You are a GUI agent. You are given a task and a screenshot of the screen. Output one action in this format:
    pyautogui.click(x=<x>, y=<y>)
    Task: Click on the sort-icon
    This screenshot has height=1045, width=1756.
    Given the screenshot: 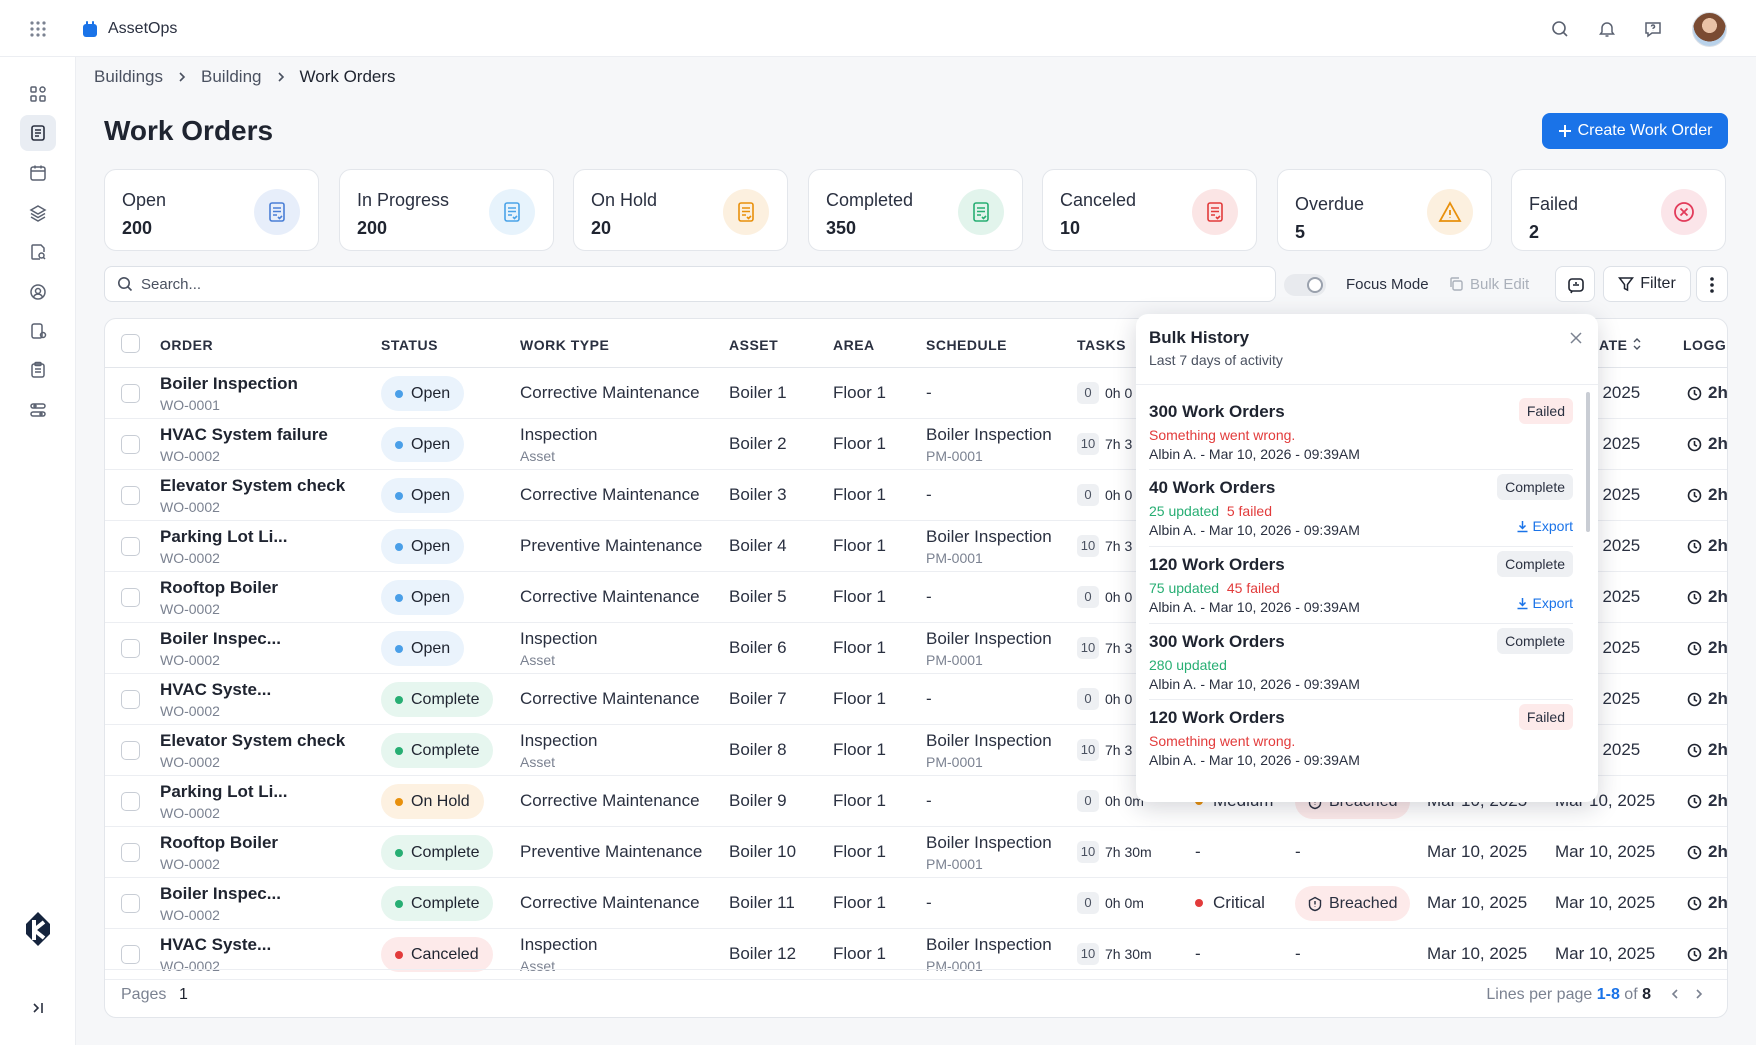 What is the action you would take?
    pyautogui.click(x=1637, y=344)
    